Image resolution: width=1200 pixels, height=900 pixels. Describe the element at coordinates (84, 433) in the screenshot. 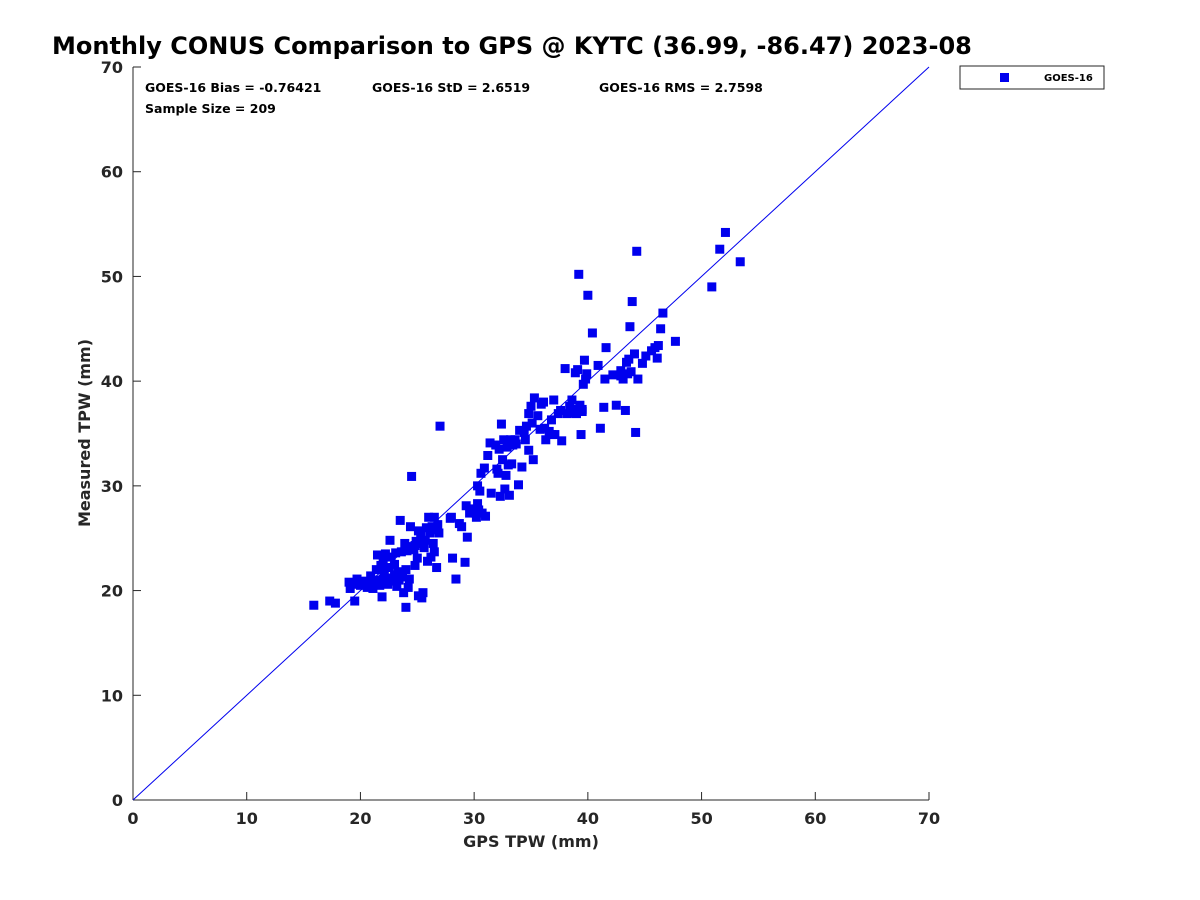

I see `y-axis-label: Measured TPW (mm)` at that location.